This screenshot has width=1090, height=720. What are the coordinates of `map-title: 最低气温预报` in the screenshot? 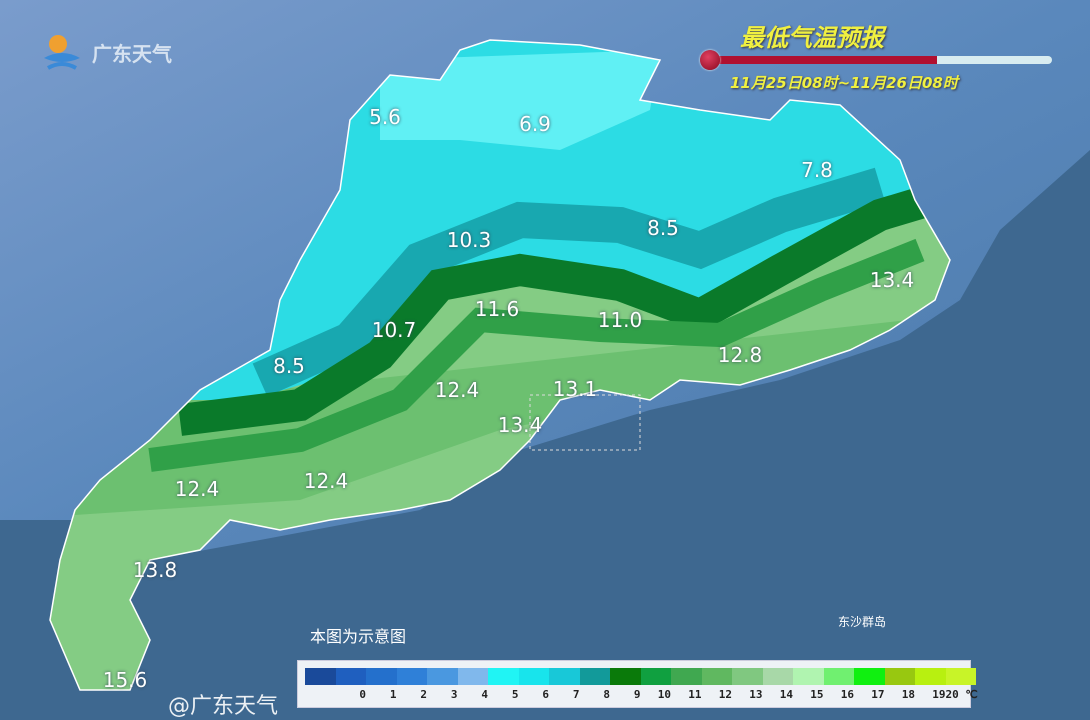 It's located at (812, 38).